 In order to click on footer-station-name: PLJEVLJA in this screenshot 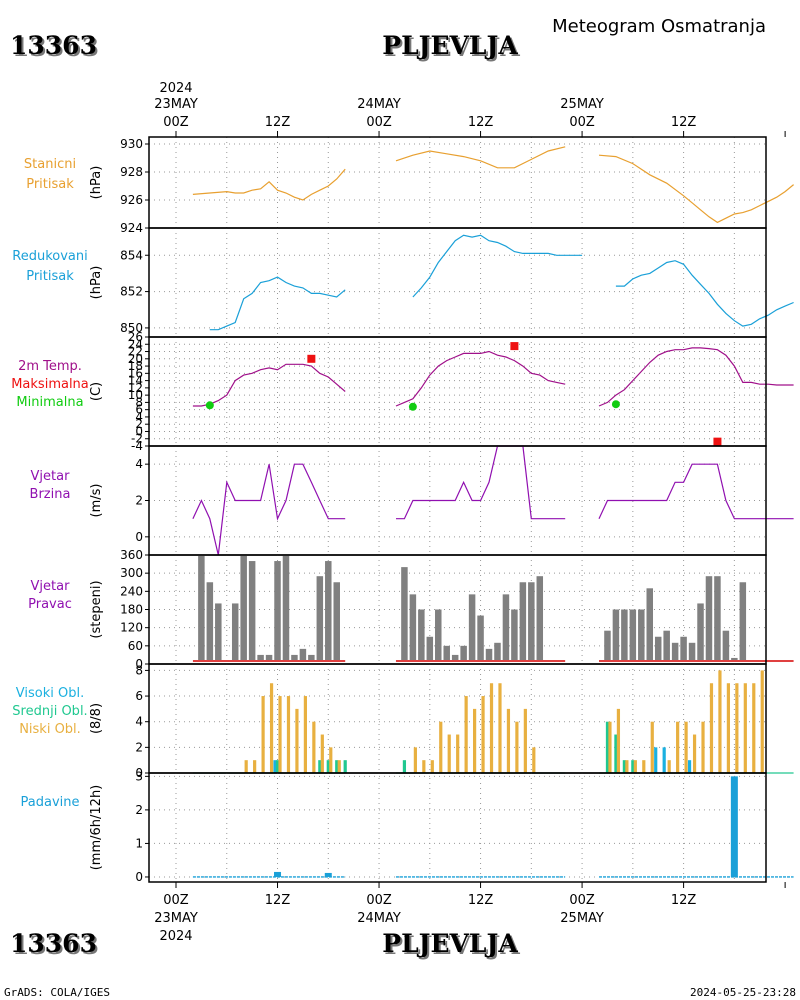, I will do `click(450, 943)`.